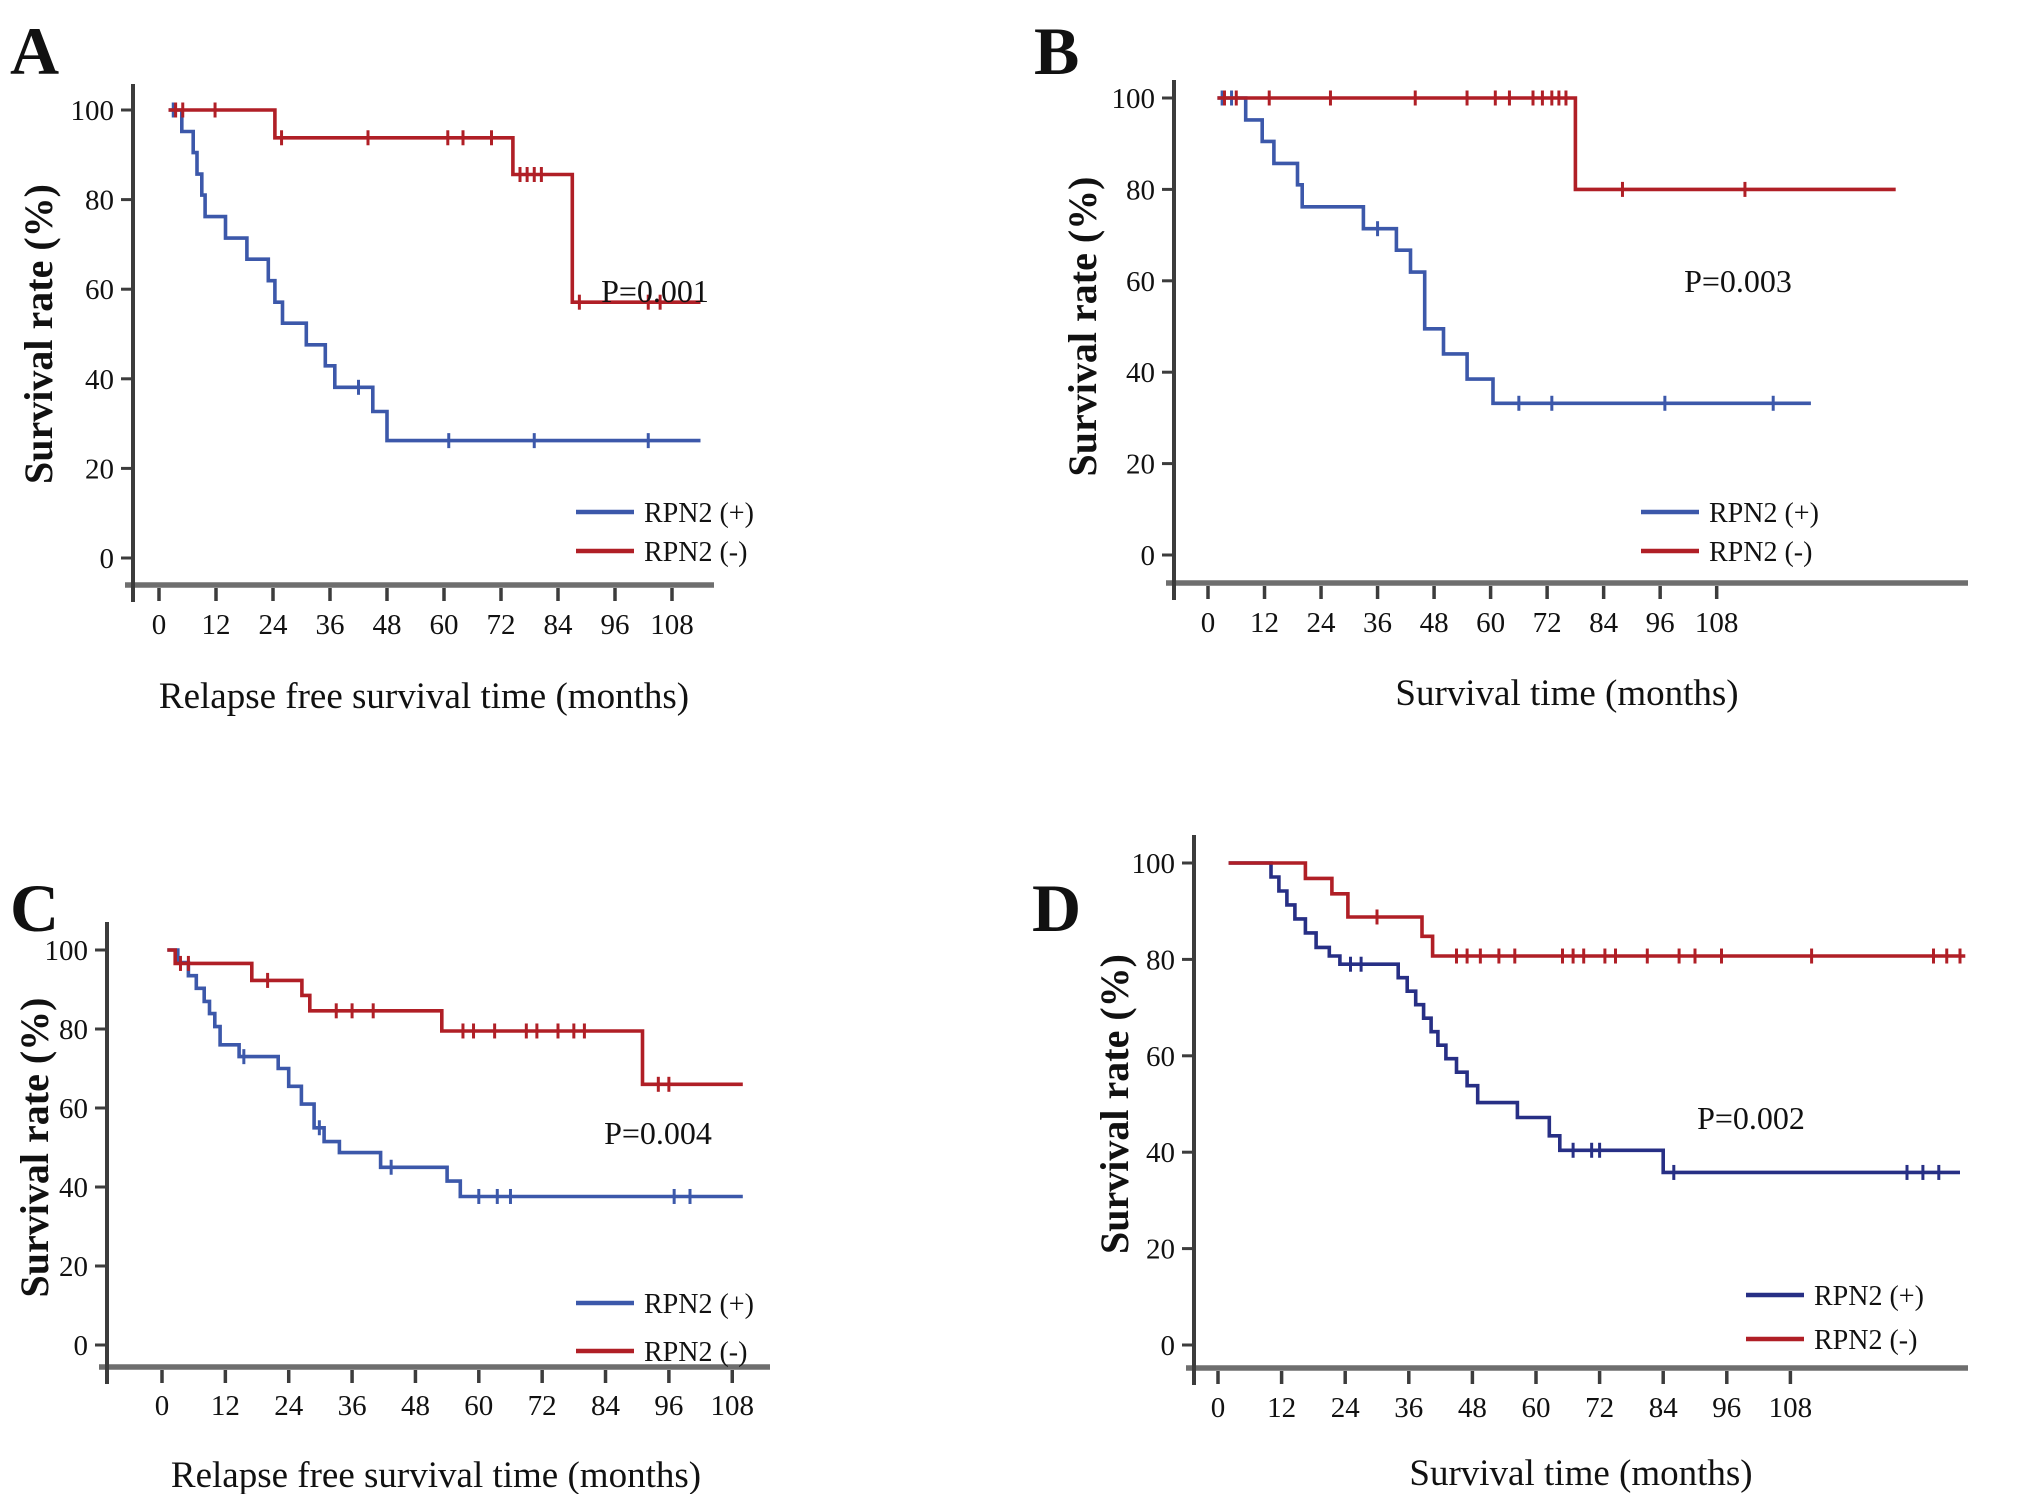  I want to click on panel-b-p-value: P=0.003, so click(1738, 281).